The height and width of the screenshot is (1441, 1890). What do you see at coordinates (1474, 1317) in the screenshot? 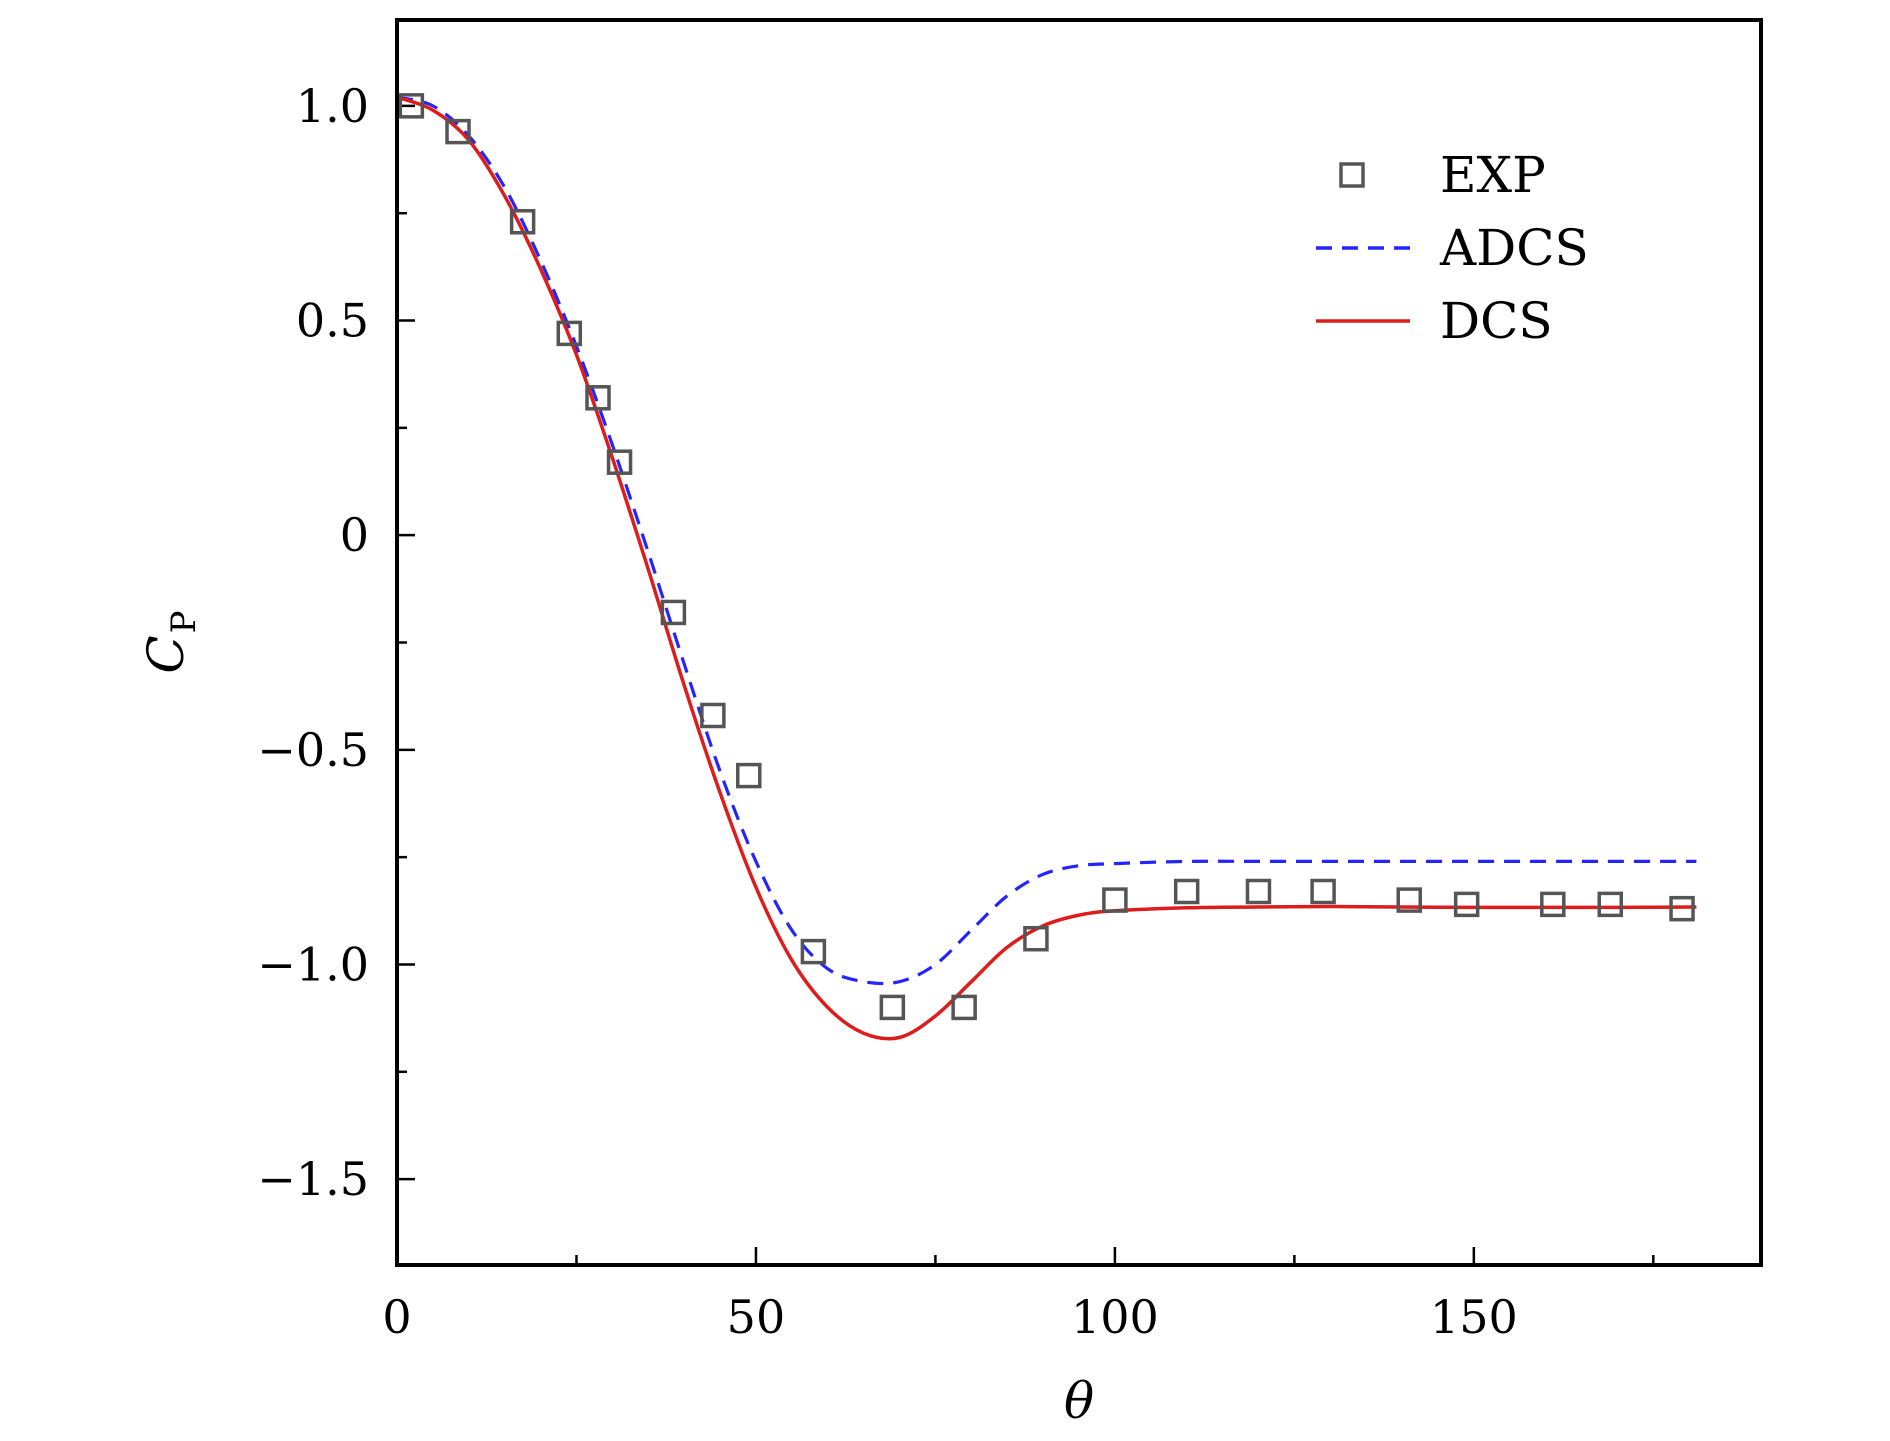
I see `x-tick-label: 150` at bounding box center [1474, 1317].